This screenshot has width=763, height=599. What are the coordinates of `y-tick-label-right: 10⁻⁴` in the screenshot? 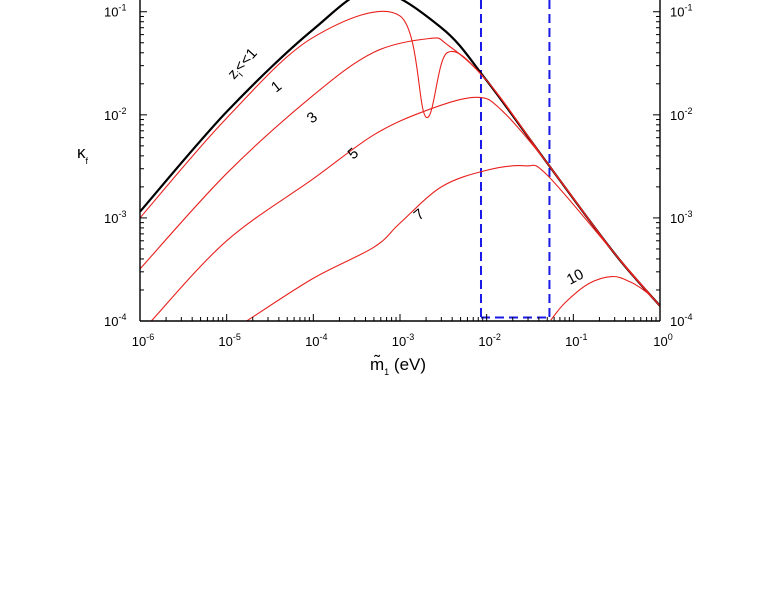 It's located at (681, 320).